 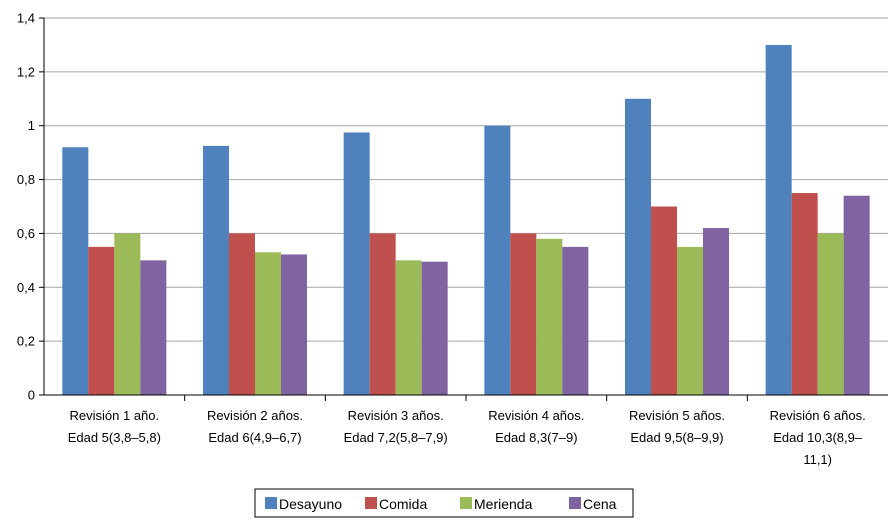 What do you see at coordinates (26, 341) in the screenshot?
I see `y-tick-label: 0,2` at bounding box center [26, 341].